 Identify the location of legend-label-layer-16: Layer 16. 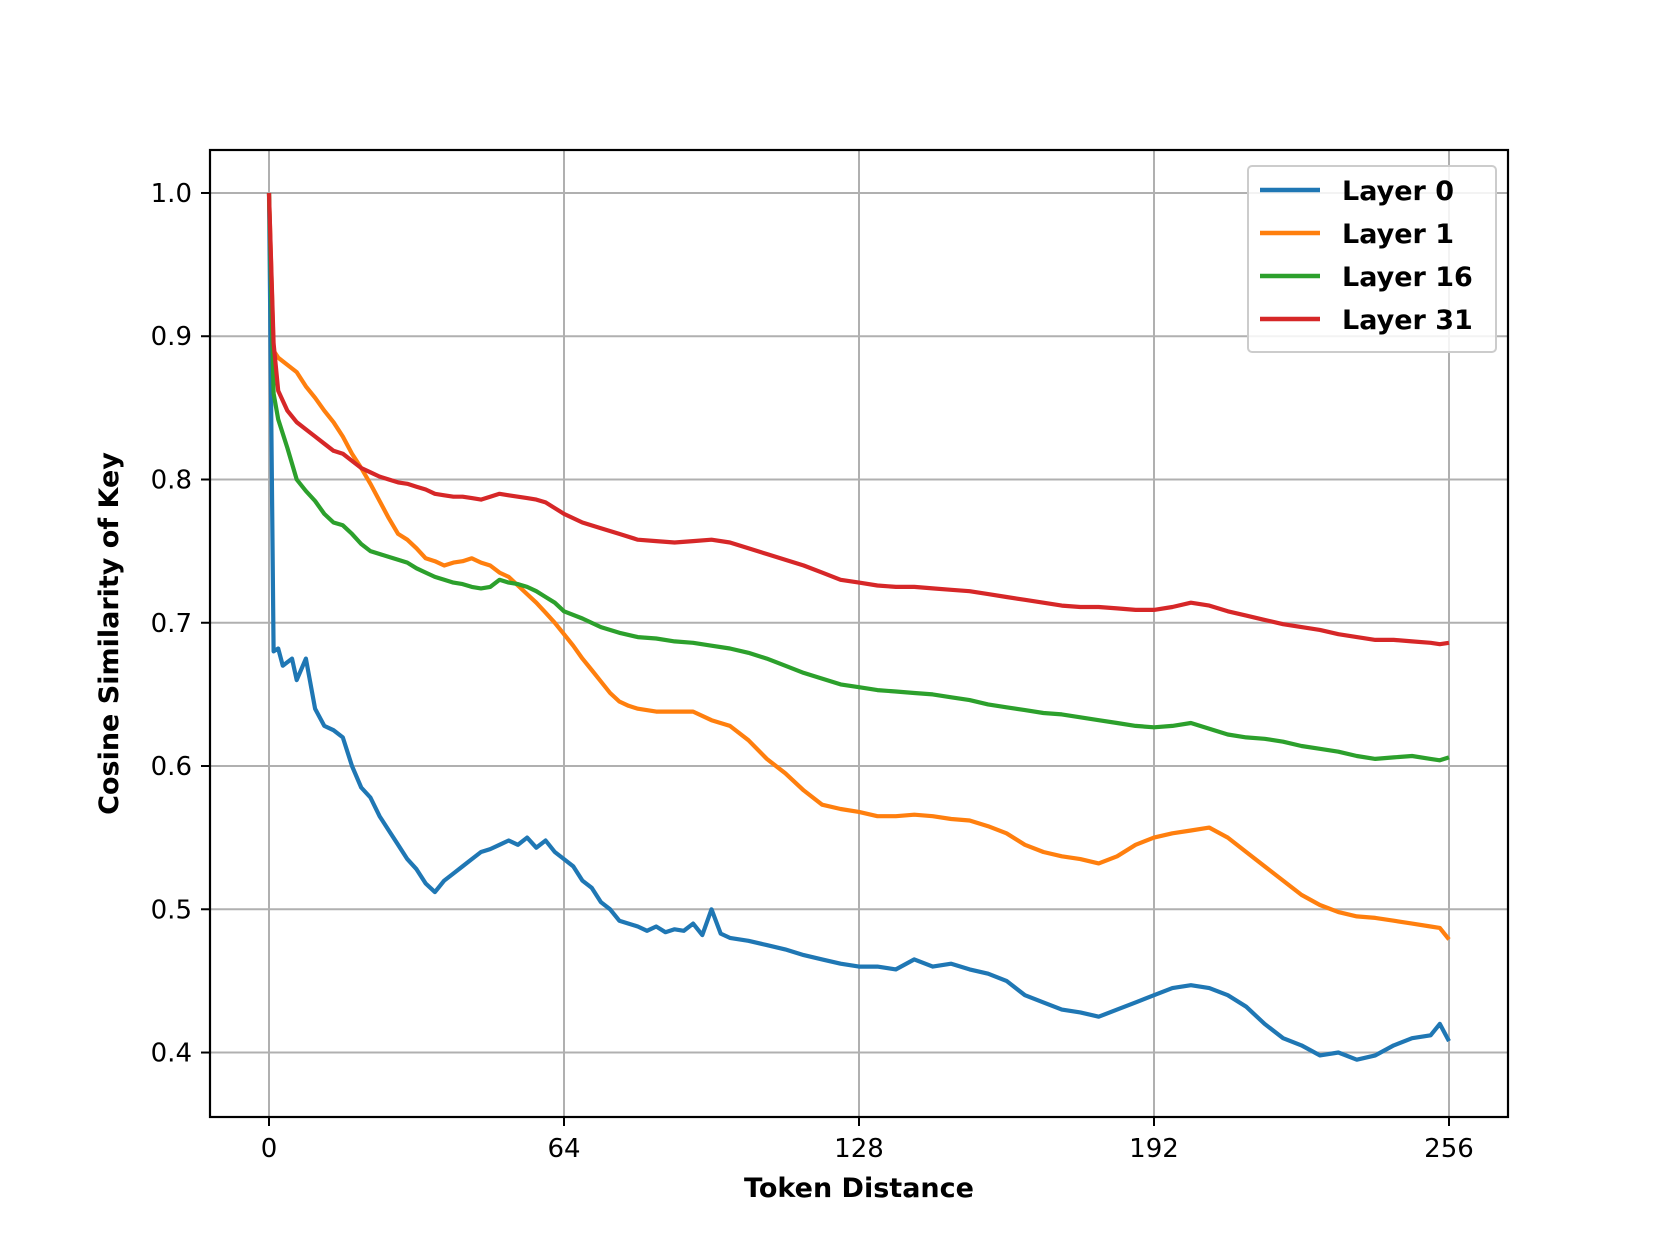
(1407, 277).